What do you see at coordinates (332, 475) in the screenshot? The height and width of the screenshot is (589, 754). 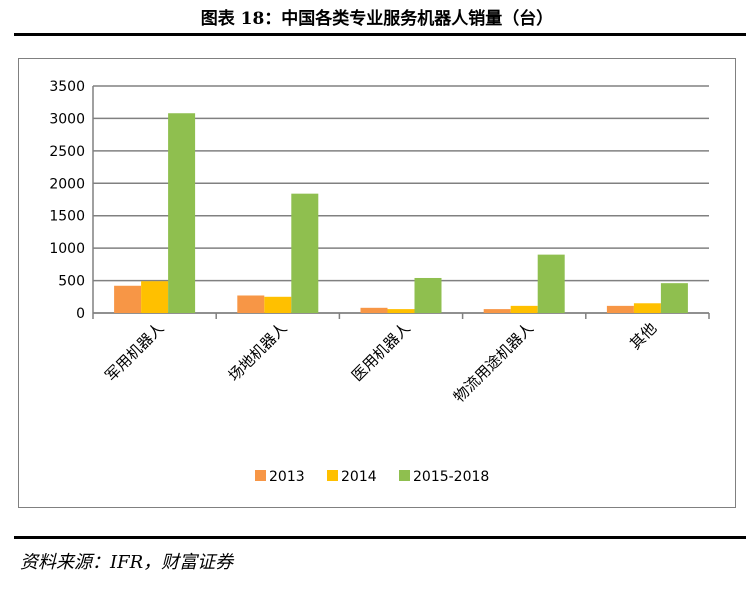 I see `legend-swatch-2014` at bounding box center [332, 475].